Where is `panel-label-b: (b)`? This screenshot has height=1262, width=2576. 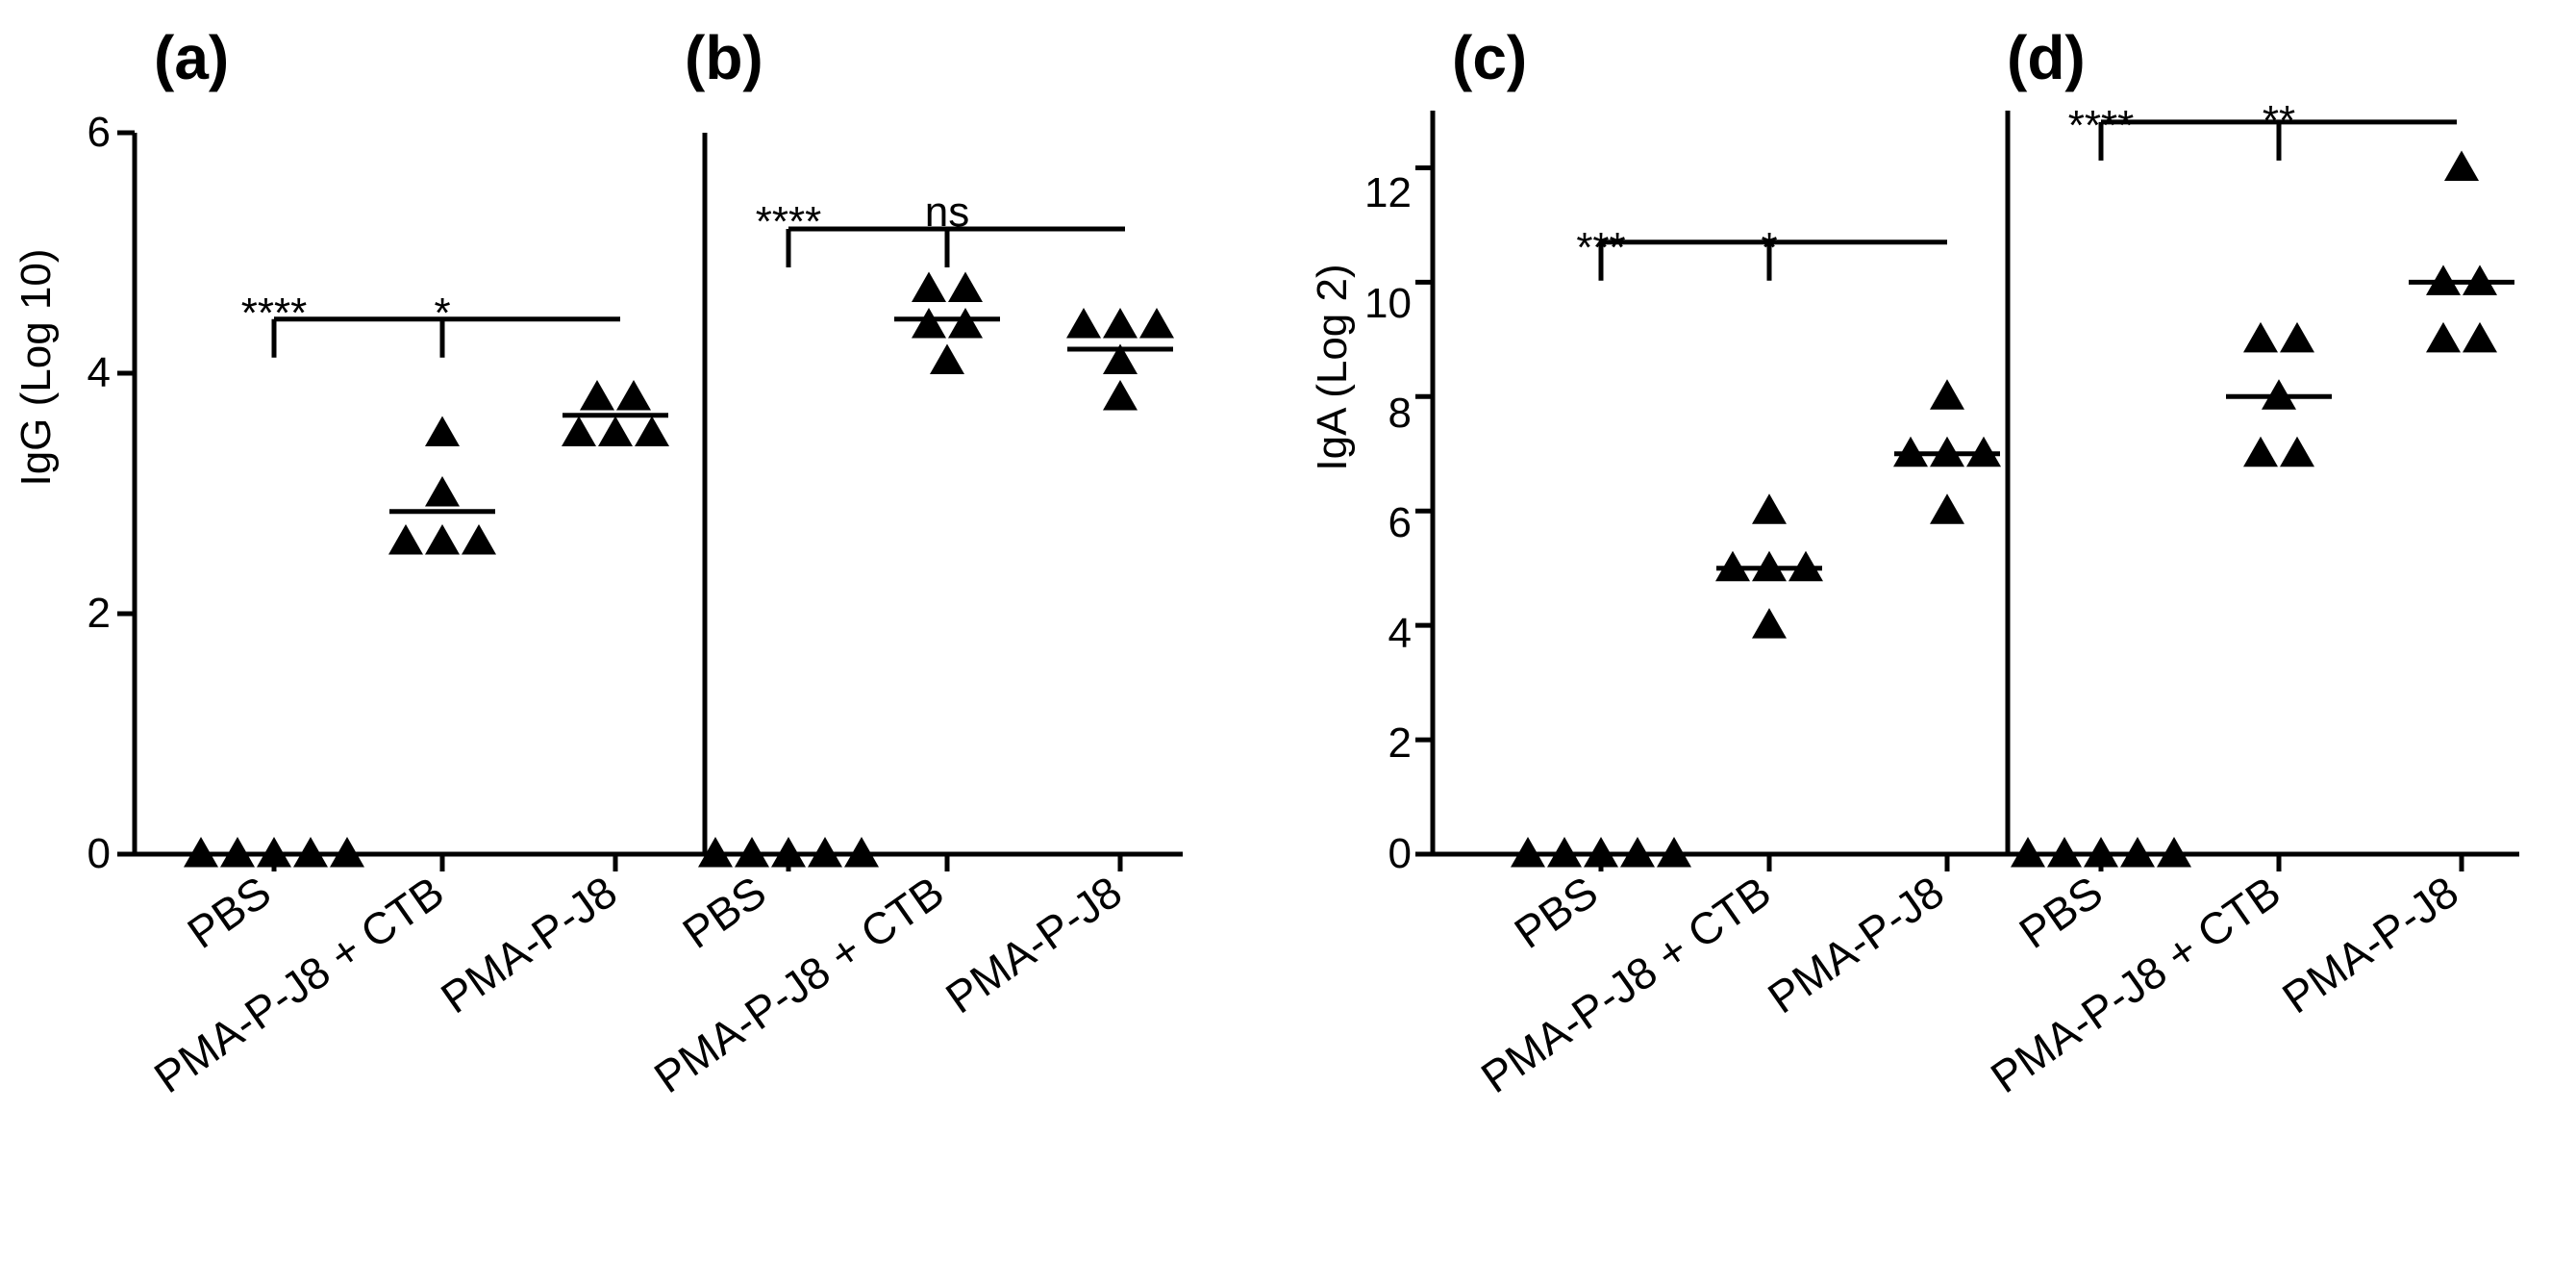 panel-label-b: (b) is located at coordinates (724, 57).